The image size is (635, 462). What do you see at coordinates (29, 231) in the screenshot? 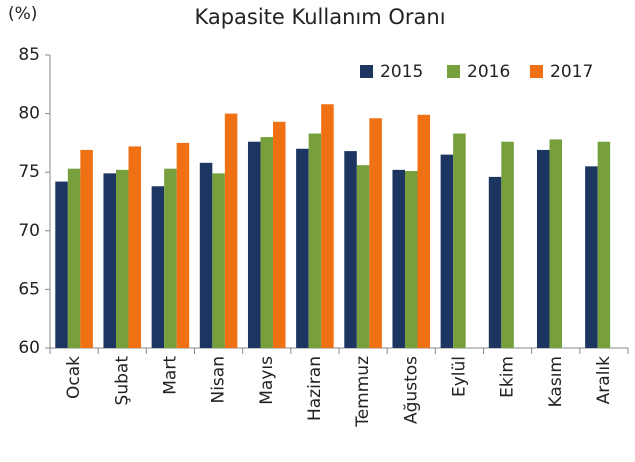
I see `y-tick-label: 70` at bounding box center [29, 231].